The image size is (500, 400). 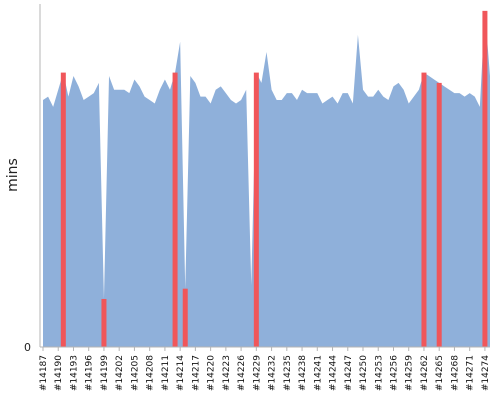 What do you see at coordinates (242, 373) in the screenshot?
I see `x-tick-label: #14226` at bounding box center [242, 373].